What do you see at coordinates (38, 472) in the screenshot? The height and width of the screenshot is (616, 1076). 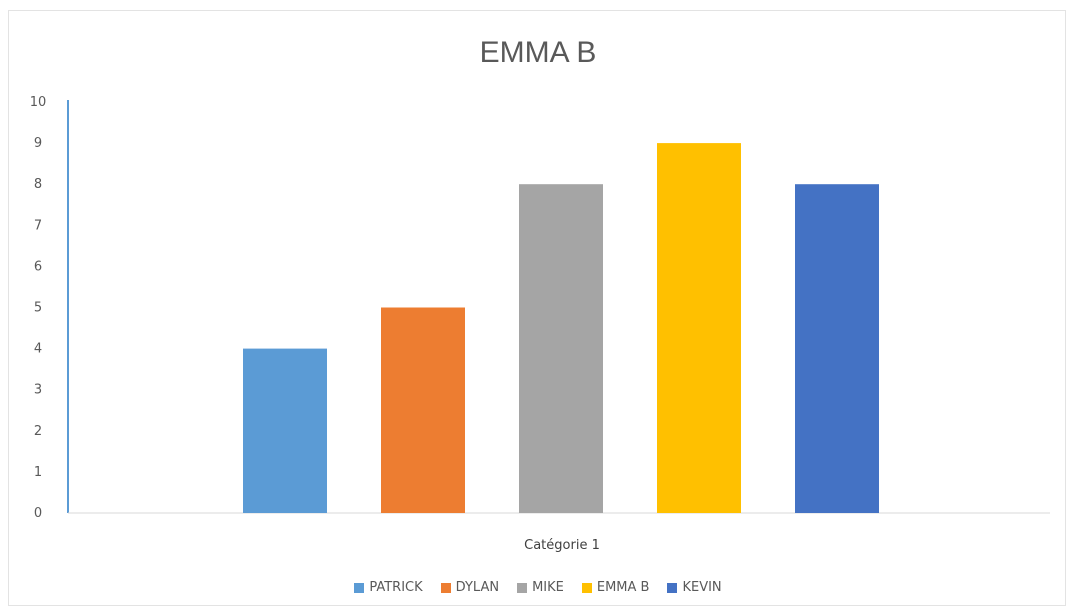 I see `y-tick-label: 1` at bounding box center [38, 472].